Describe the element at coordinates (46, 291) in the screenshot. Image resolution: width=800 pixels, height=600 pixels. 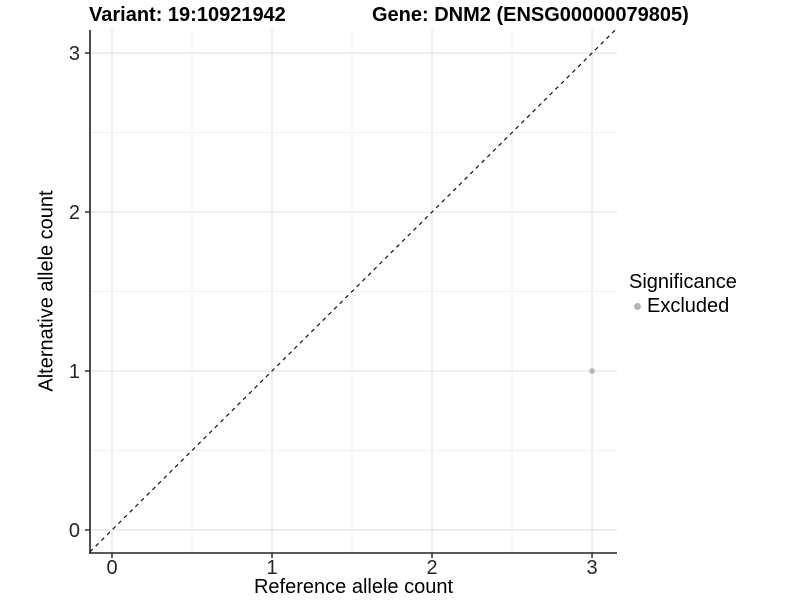
I see `y-axis-title-text: Alternative allele count` at that location.